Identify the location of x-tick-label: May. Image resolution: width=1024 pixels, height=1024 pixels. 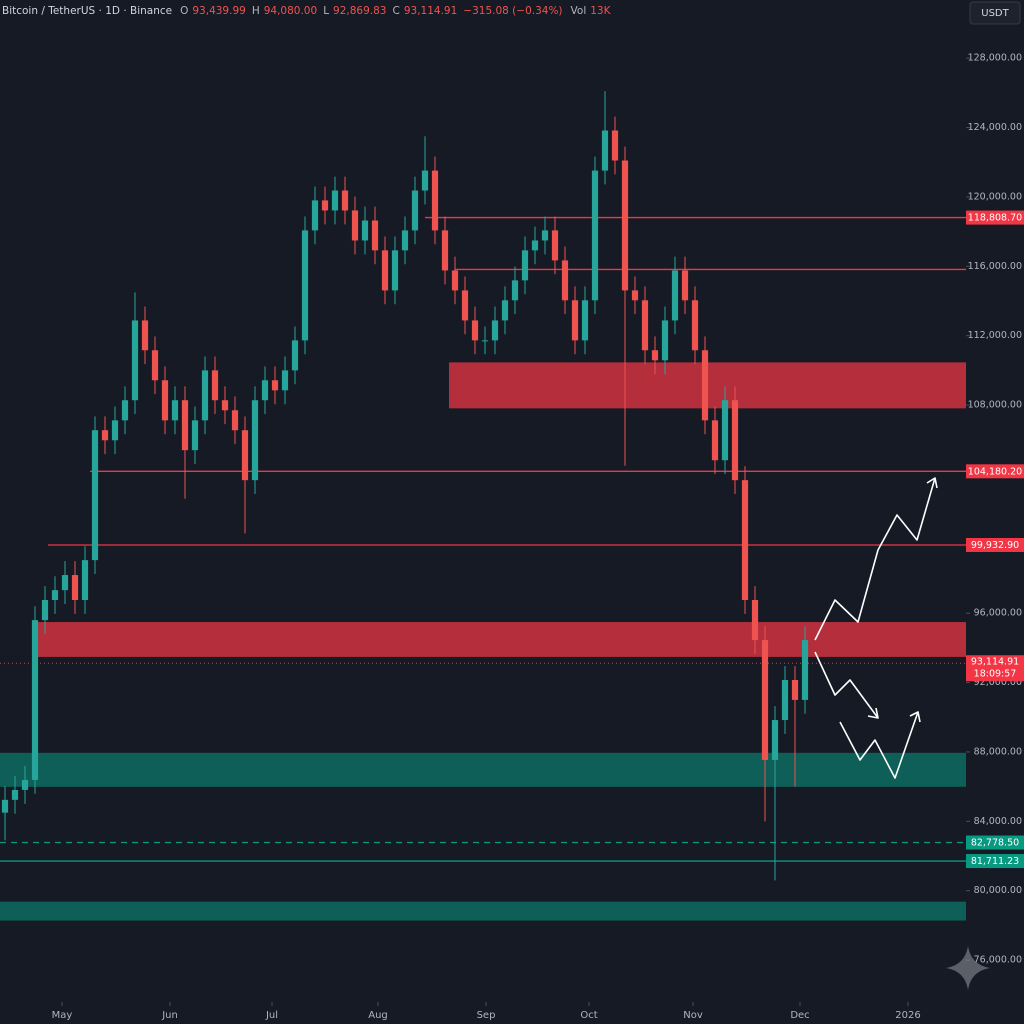
(62, 1015).